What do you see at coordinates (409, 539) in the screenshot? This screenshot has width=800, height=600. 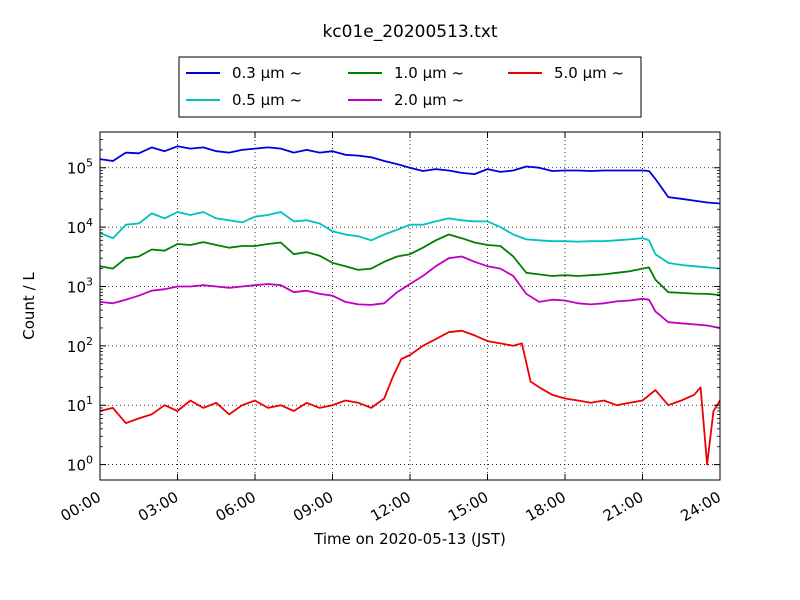 I see `x-axis-label: Time on 2020-05-13 (JST)` at bounding box center [409, 539].